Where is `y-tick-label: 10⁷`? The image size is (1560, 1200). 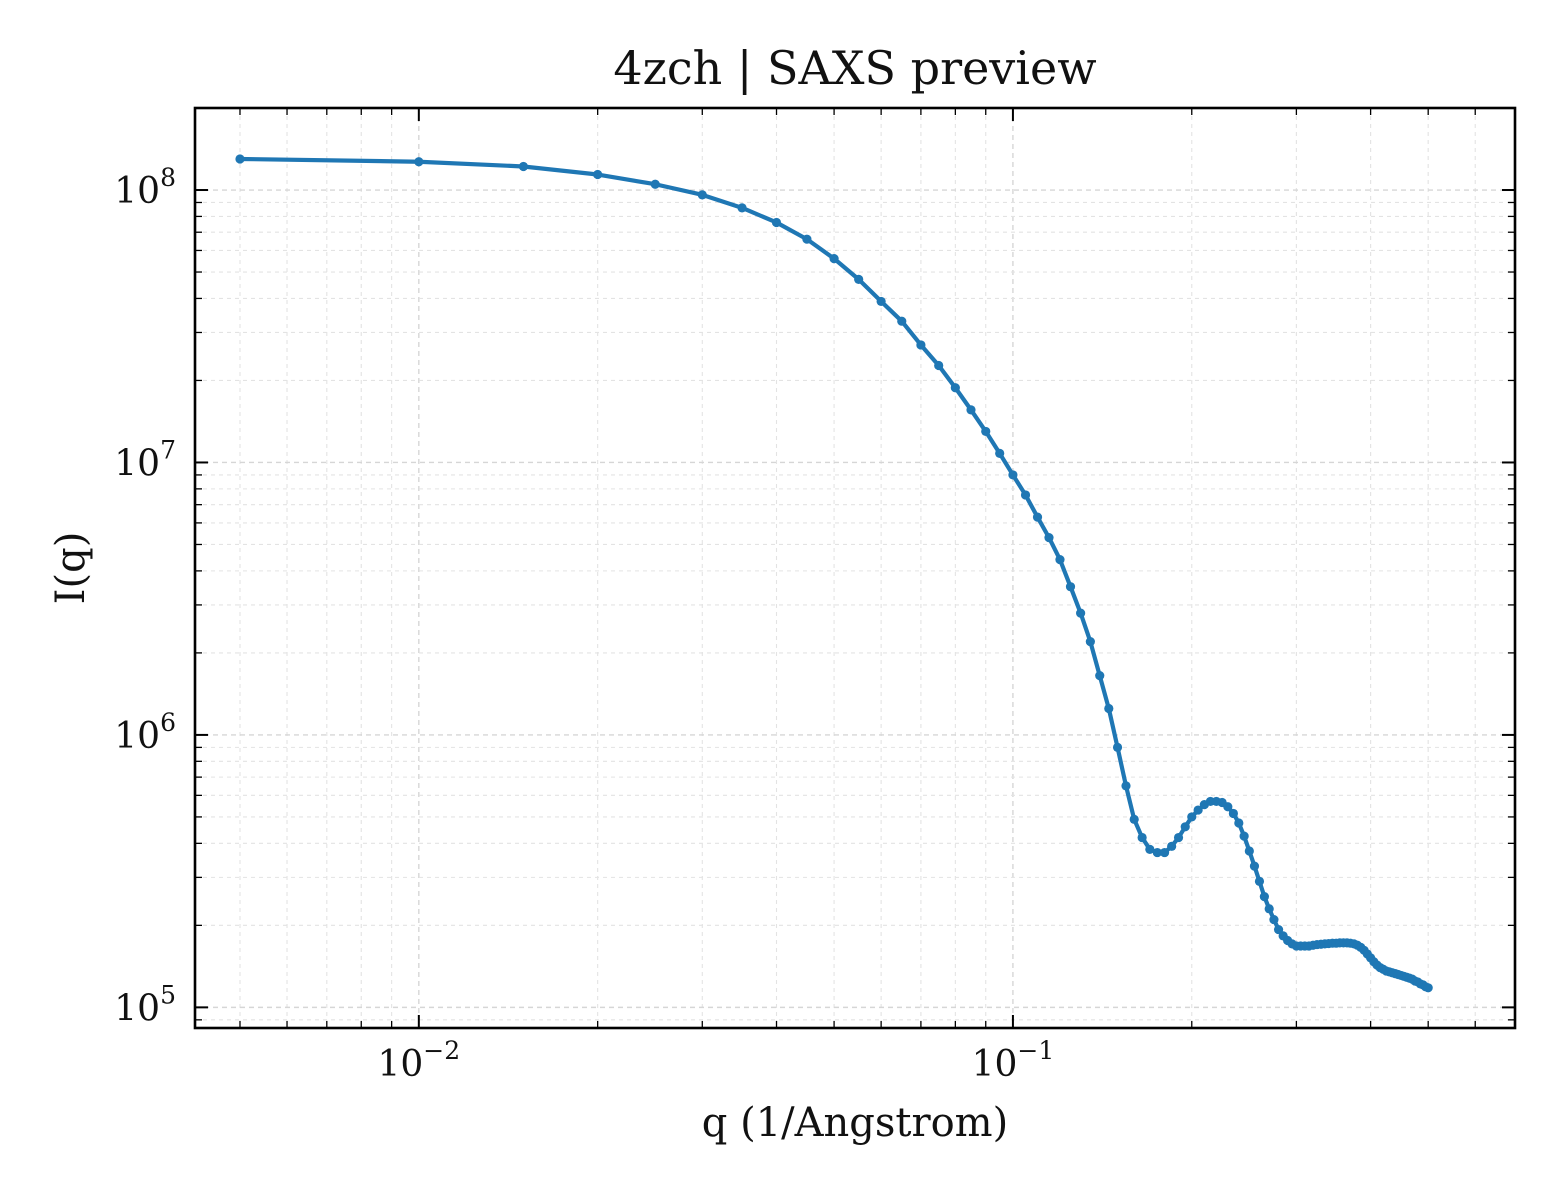
y-tick-label: 10⁷ is located at coordinates (145, 459).